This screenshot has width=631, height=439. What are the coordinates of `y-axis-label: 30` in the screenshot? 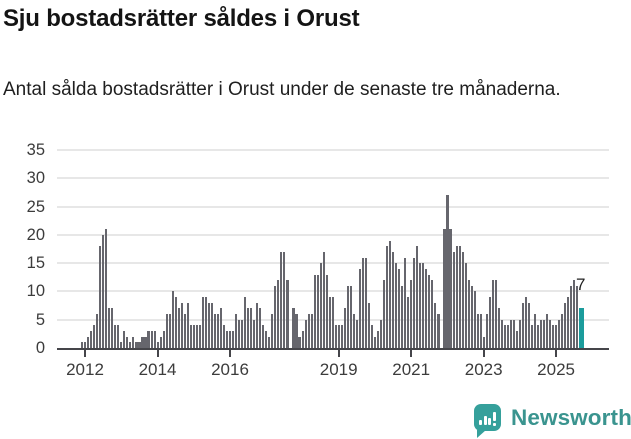 It's located at (35, 178).